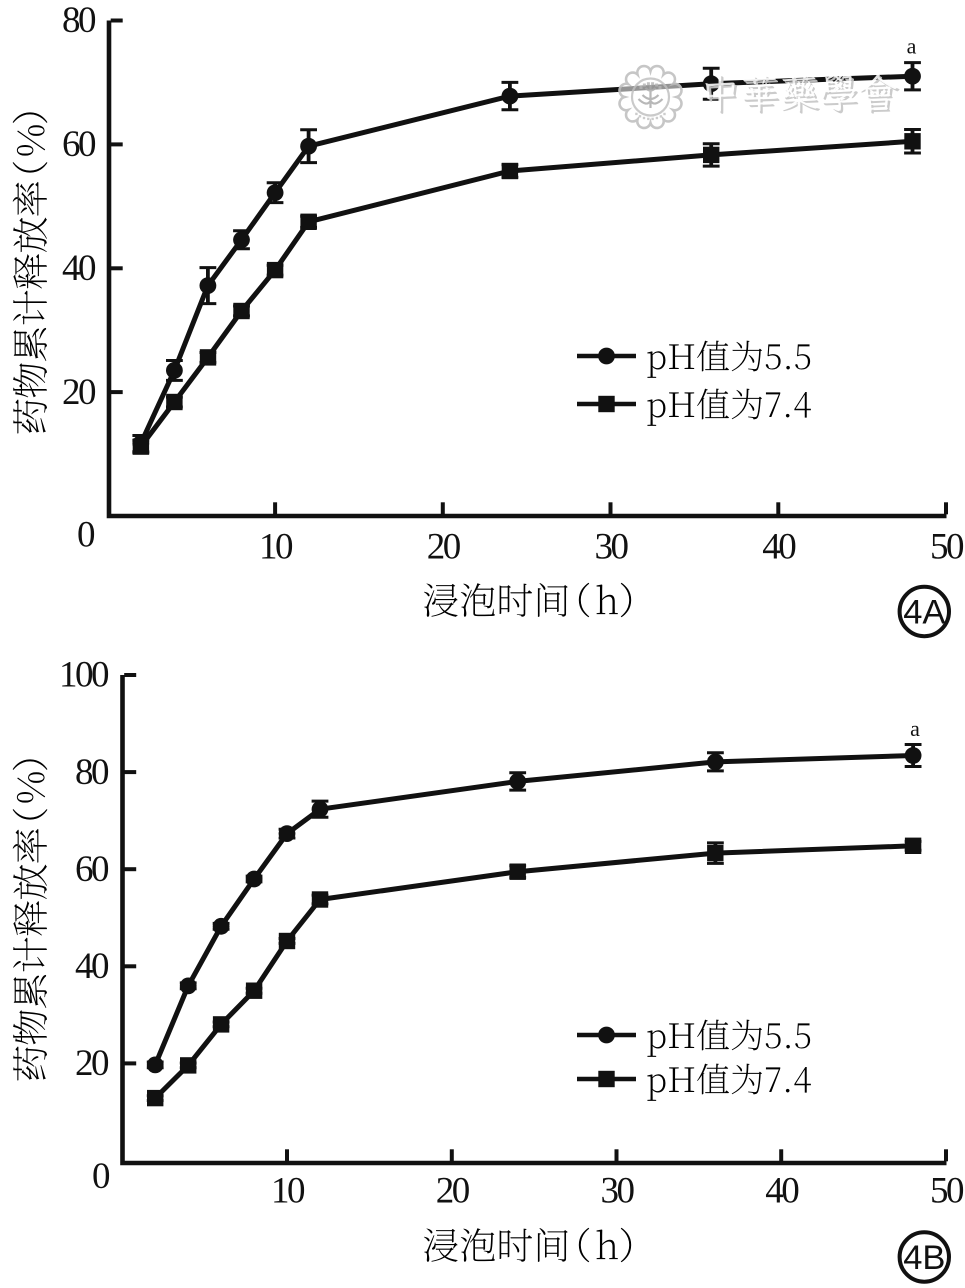 This screenshot has height=1288, width=965. I want to click on svg-text: 100, so click(84, 675).